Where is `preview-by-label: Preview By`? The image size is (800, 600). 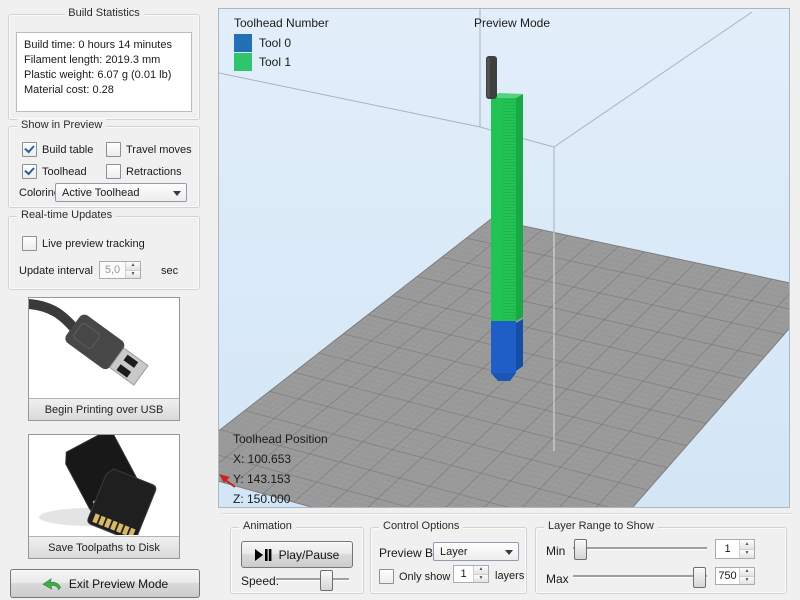
preview-by-label: Preview By is located at coordinates (409, 553).